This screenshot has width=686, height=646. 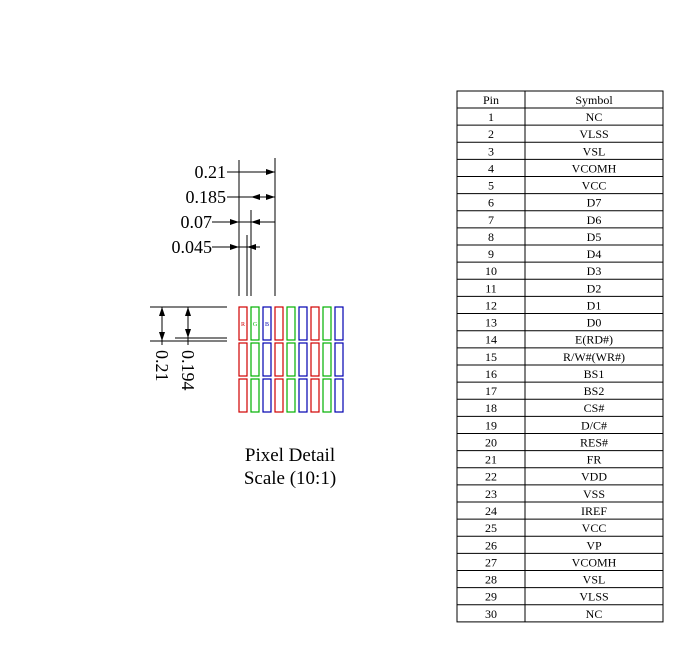 What do you see at coordinates (594, 511) in the screenshot?
I see `symbol-cell: IREF` at bounding box center [594, 511].